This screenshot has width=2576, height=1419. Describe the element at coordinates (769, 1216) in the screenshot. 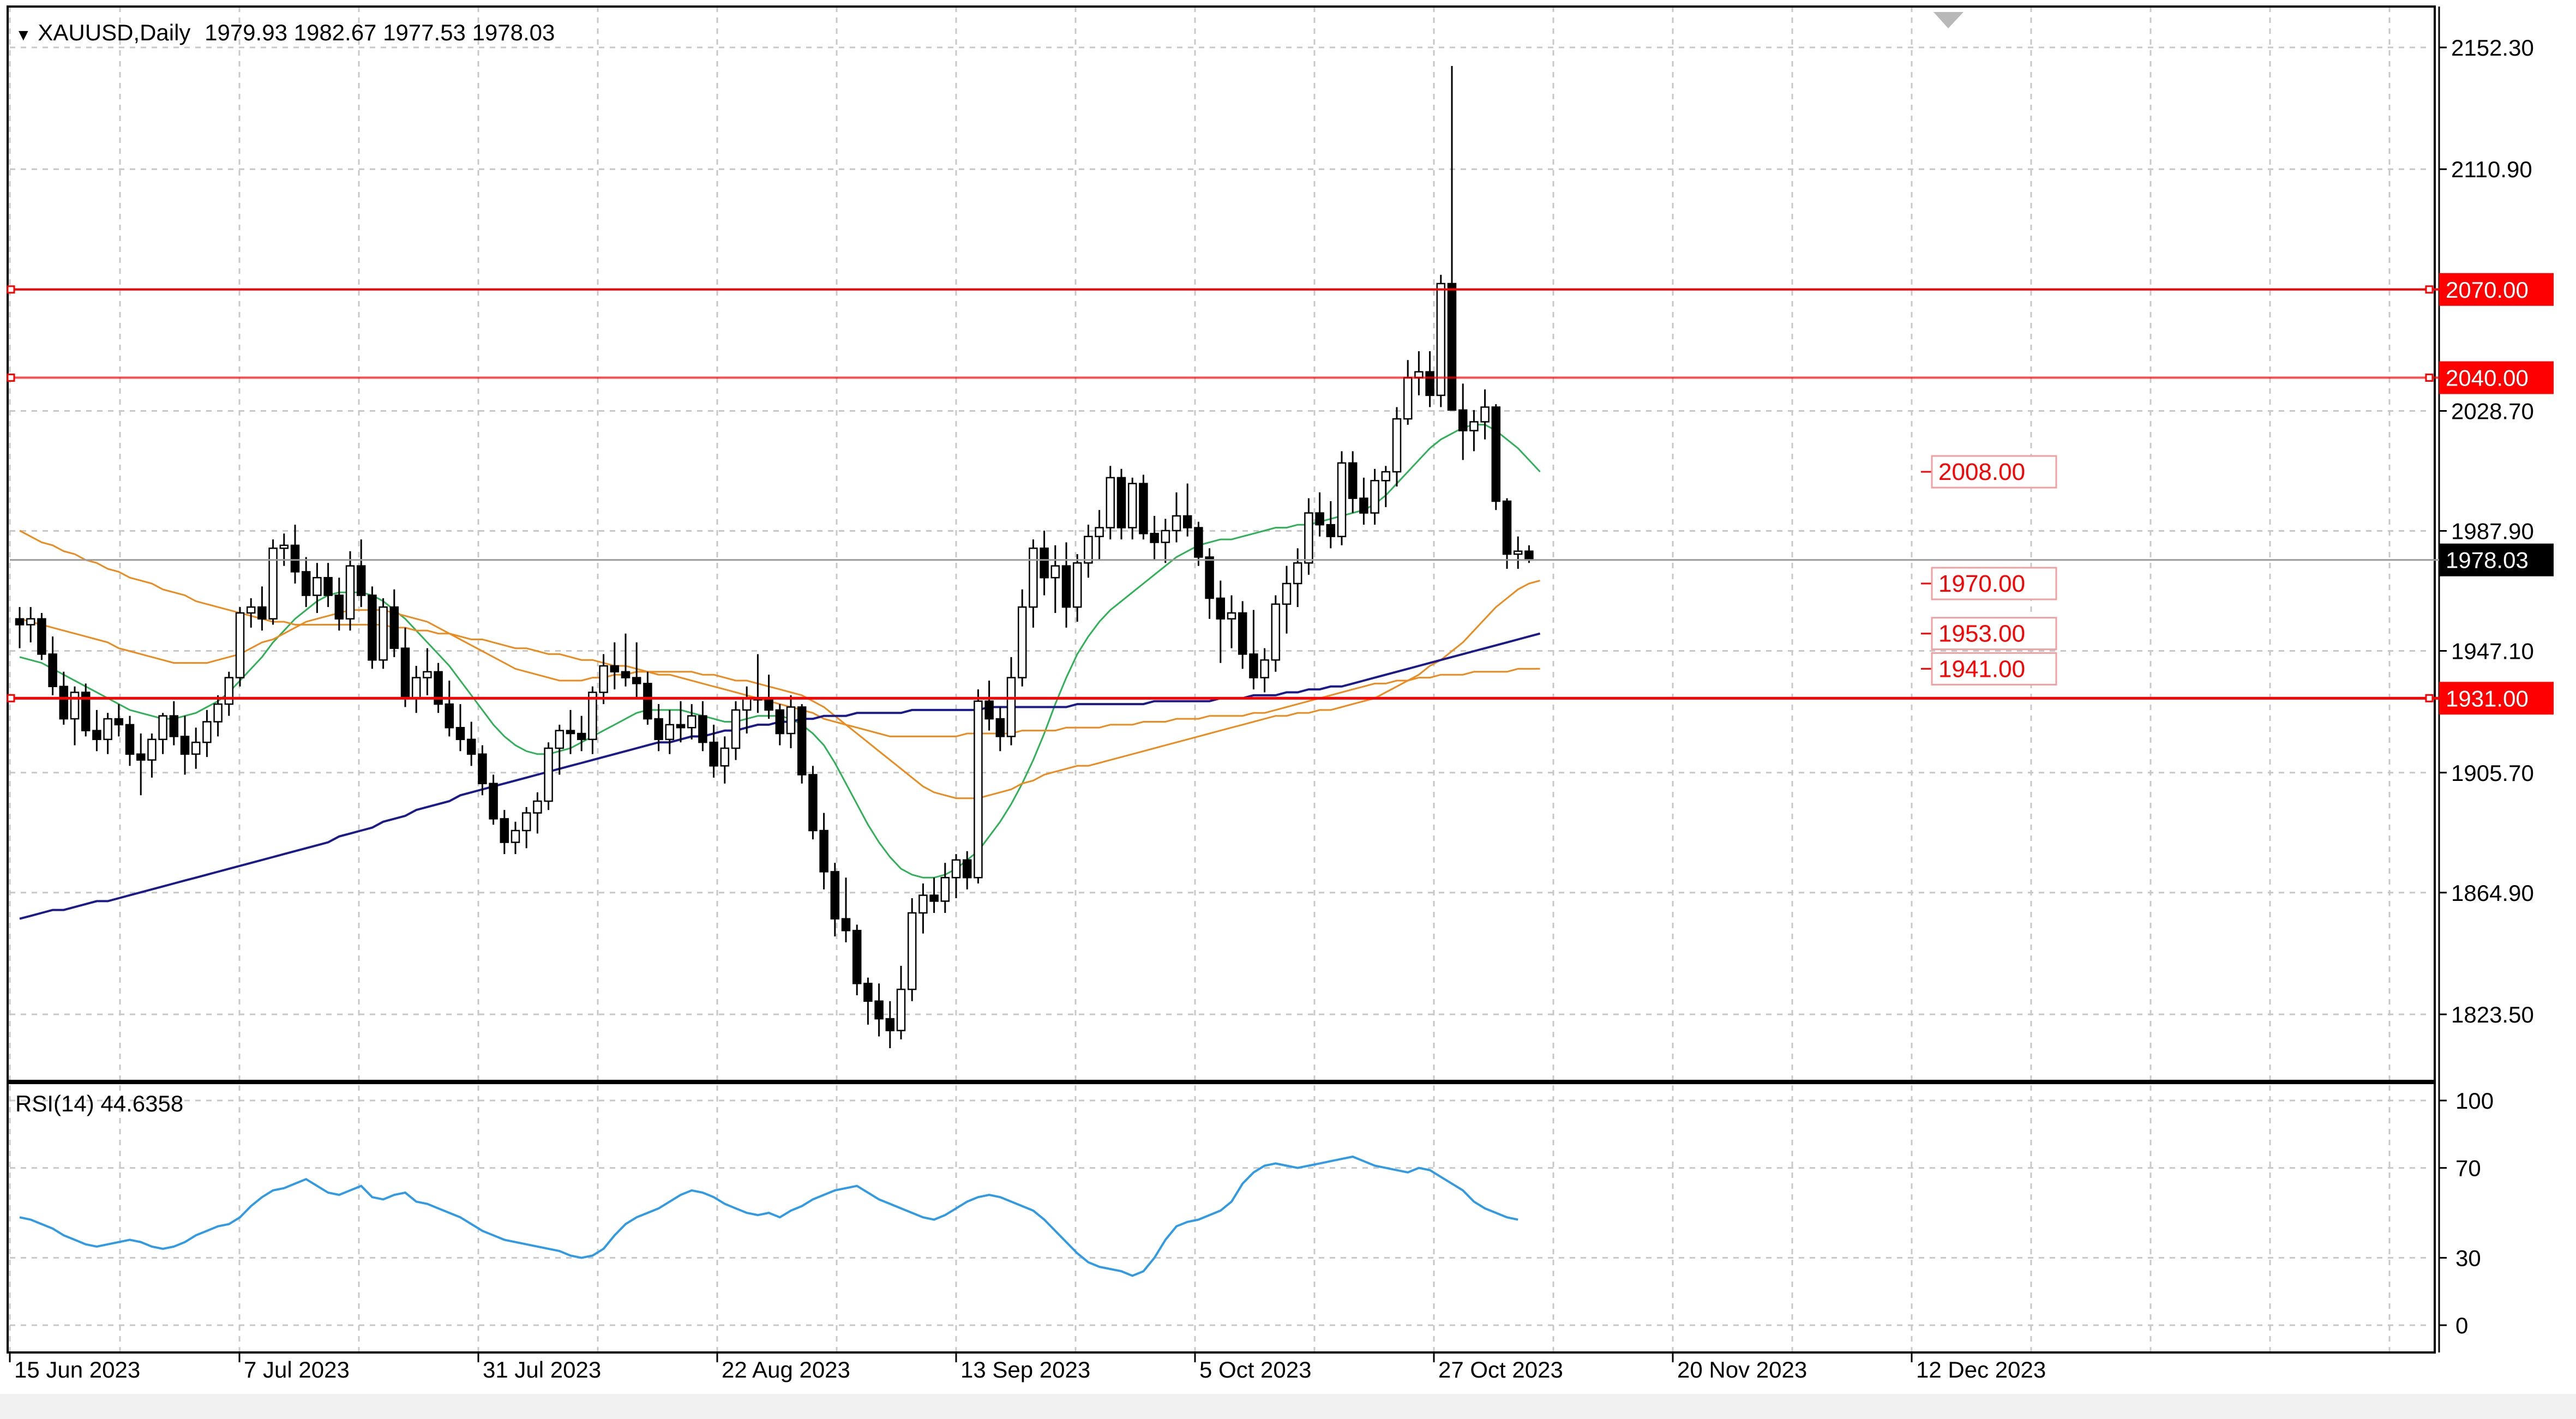

I see `rsi-series-line` at that location.